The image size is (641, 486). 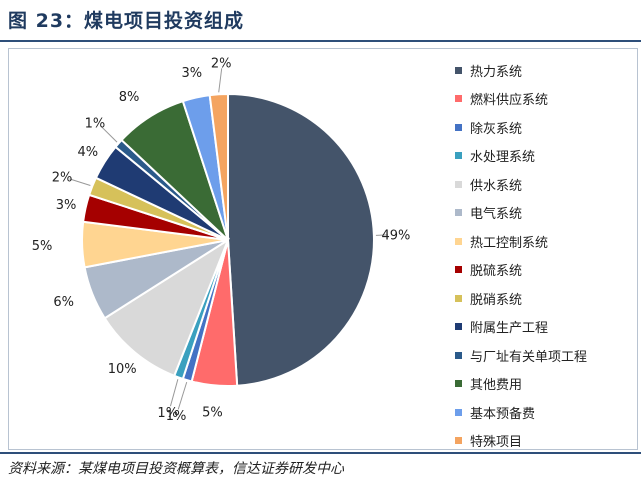 I want to click on legend-item: 供水系统, so click(x=545, y=184).